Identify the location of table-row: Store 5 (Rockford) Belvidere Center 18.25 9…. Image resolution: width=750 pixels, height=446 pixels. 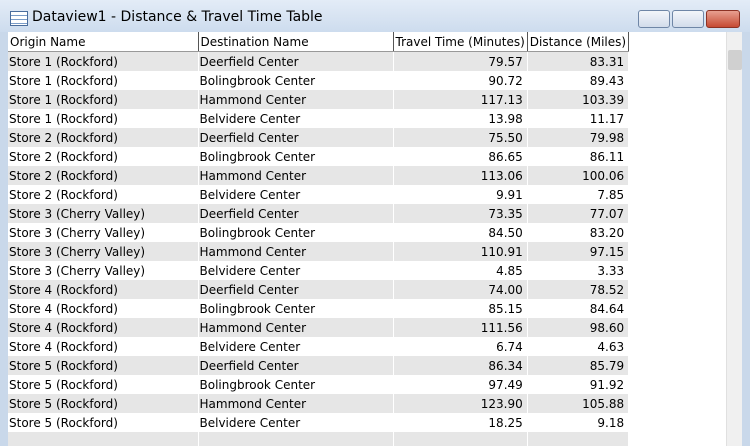
(319, 422).